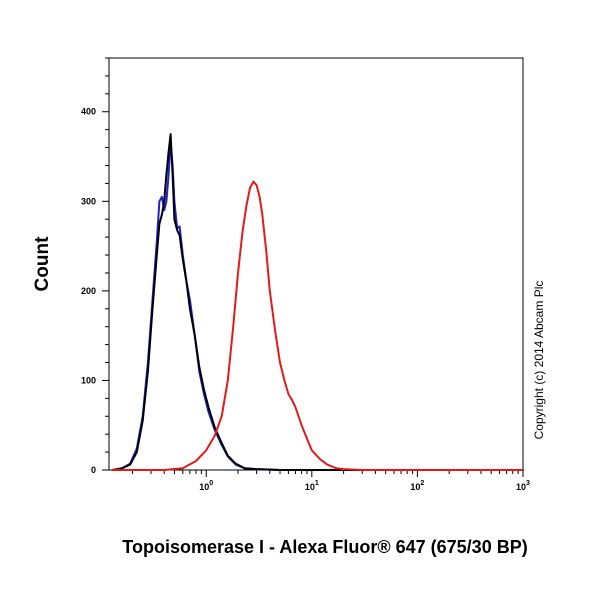 This screenshot has height=600, width=600. Describe the element at coordinates (93, 470) in the screenshot. I see `y-tick-label: 0` at that location.